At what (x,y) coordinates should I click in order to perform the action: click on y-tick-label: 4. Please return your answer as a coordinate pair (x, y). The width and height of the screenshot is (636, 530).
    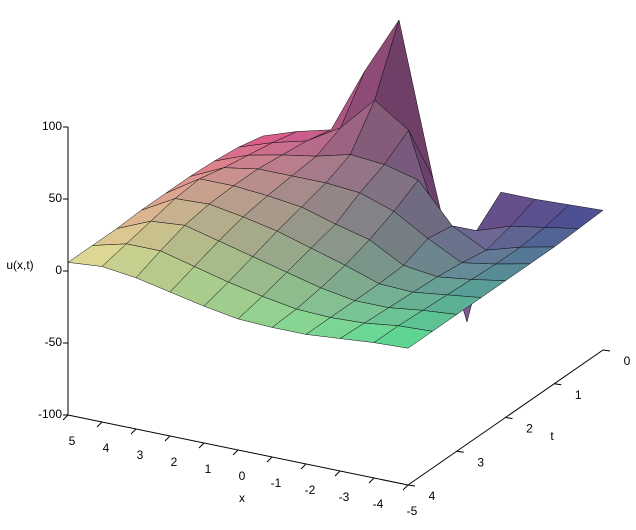
    Looking at the image, I should click on (432, 496).